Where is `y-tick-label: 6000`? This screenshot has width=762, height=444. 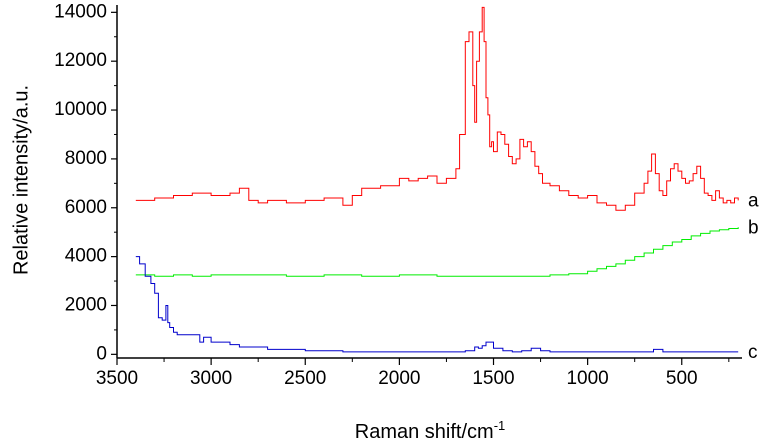
y-tick-label: 6000 is located at coordinates (86, 207).